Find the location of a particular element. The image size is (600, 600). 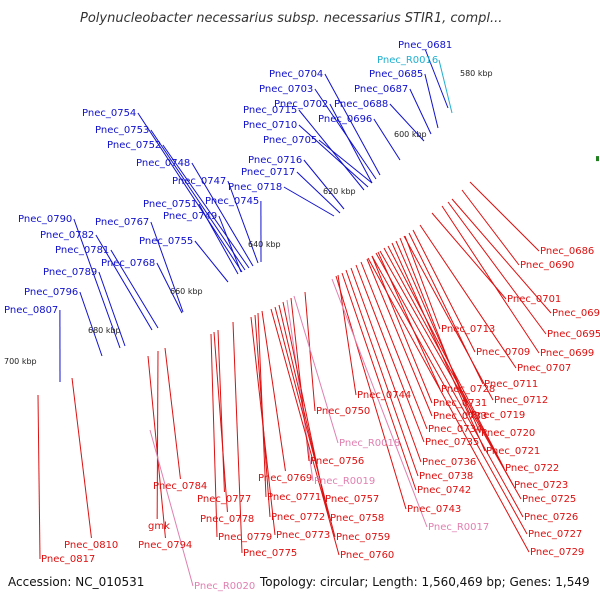

gene-label: Pnec_0758 is located at coordinates (357, 518).